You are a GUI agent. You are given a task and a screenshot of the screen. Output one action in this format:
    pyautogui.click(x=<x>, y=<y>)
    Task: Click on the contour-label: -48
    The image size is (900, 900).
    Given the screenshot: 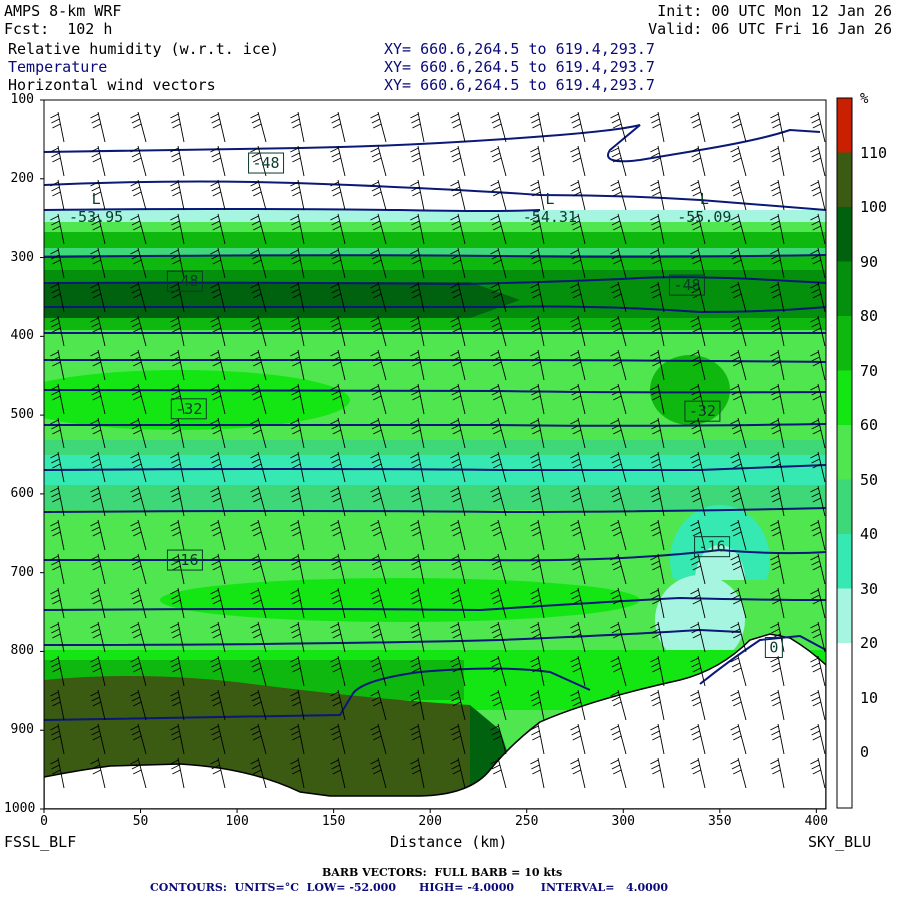 What is the action you would take?
    pyautogui.click(x=184, y=281)
    